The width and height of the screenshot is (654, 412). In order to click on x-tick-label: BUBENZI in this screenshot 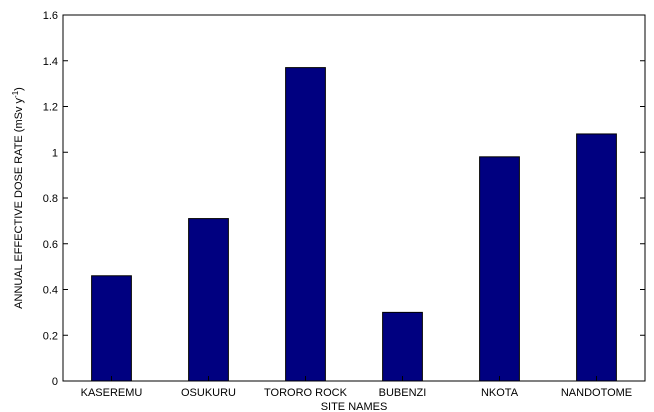, I will do `click(403, 393)`.